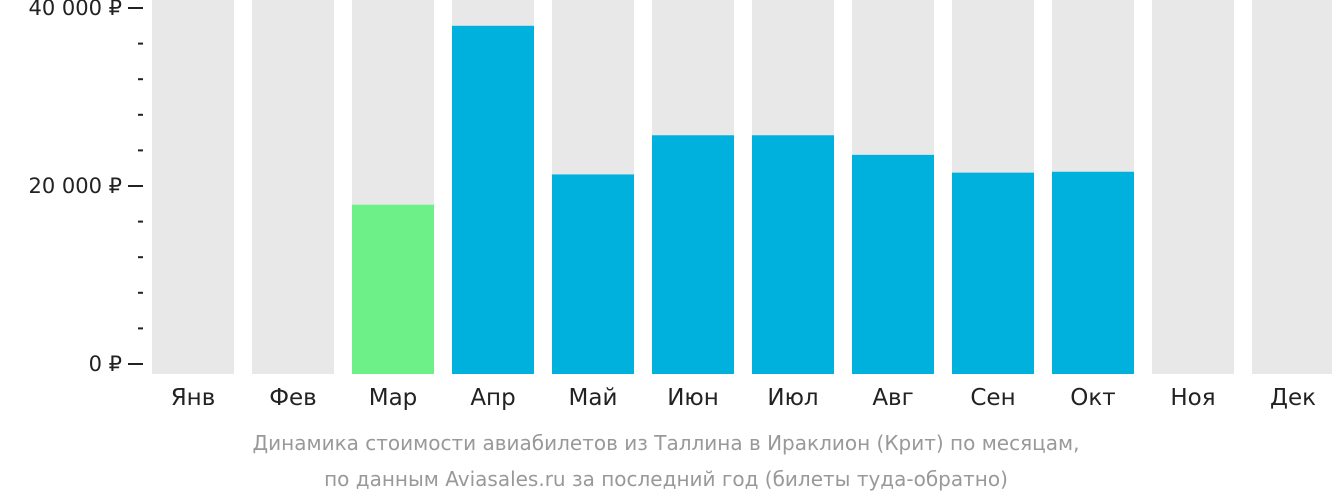  Describe the element at coordinates (892, 398) in the screenshot. I see `x-tick-label: Авг` at that location.